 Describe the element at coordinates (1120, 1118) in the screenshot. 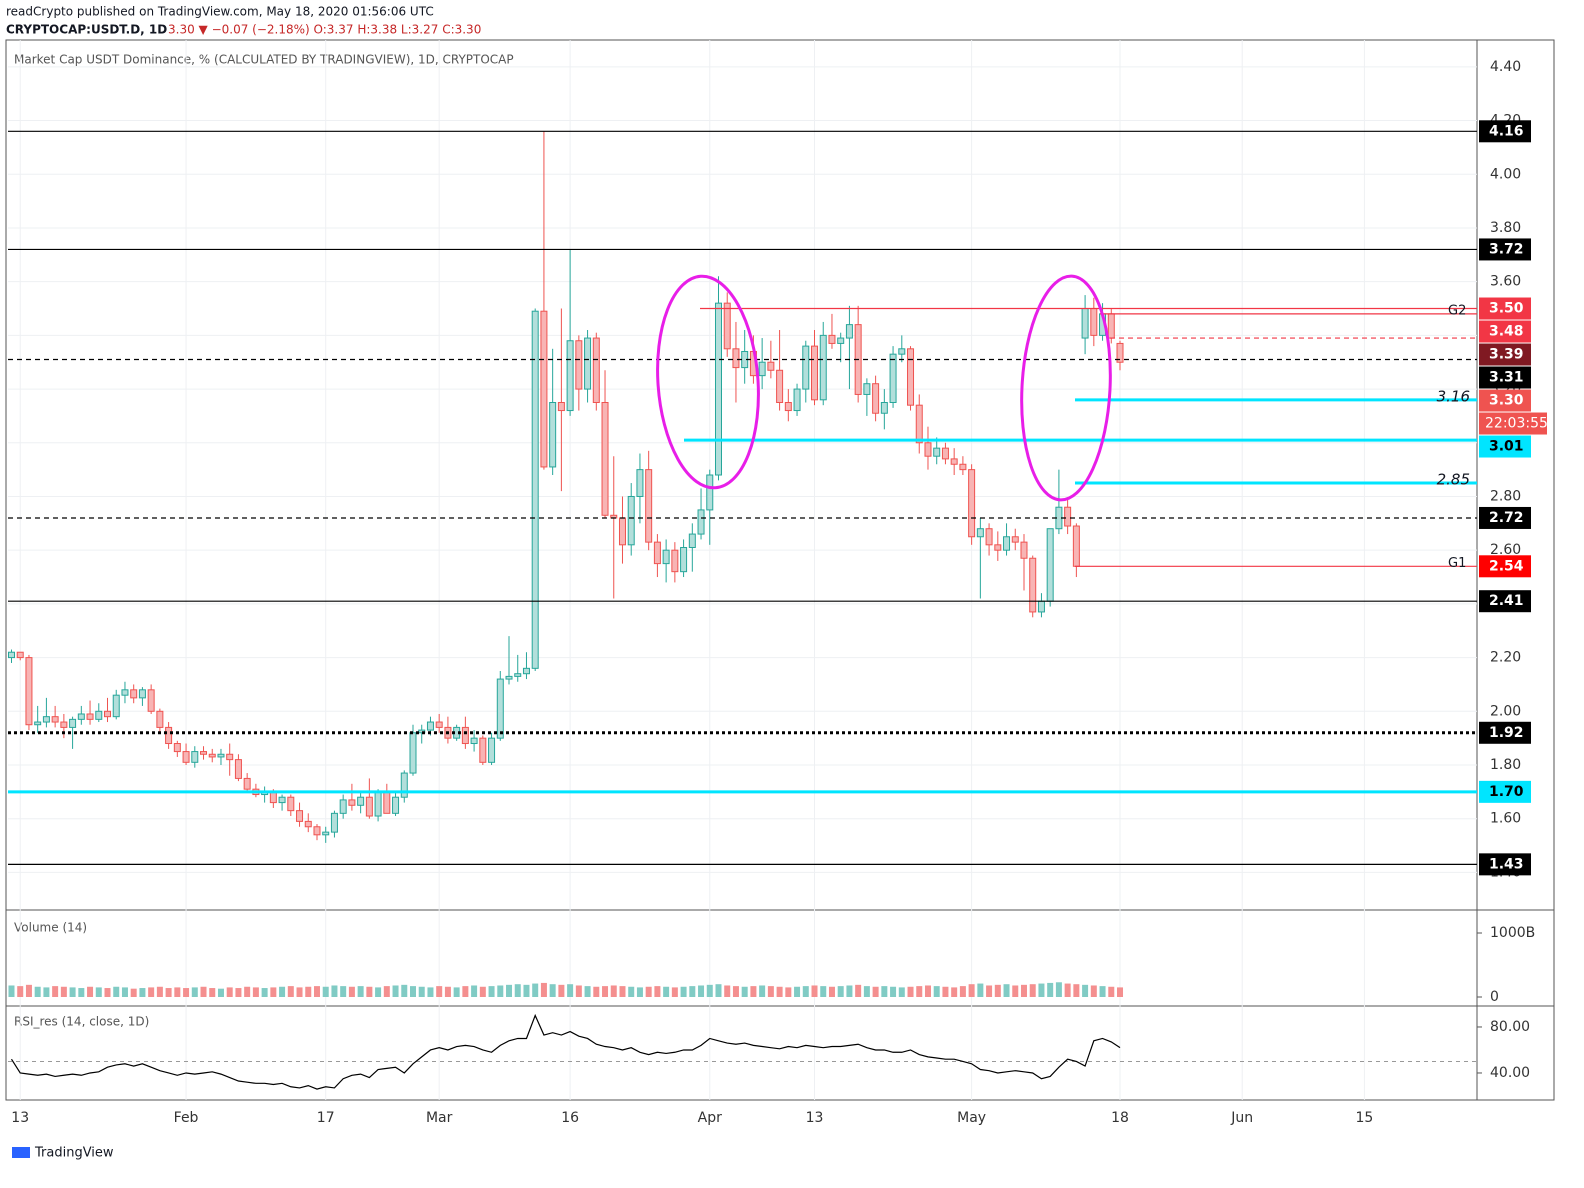

I see `x-tick-label: 18` at that location.